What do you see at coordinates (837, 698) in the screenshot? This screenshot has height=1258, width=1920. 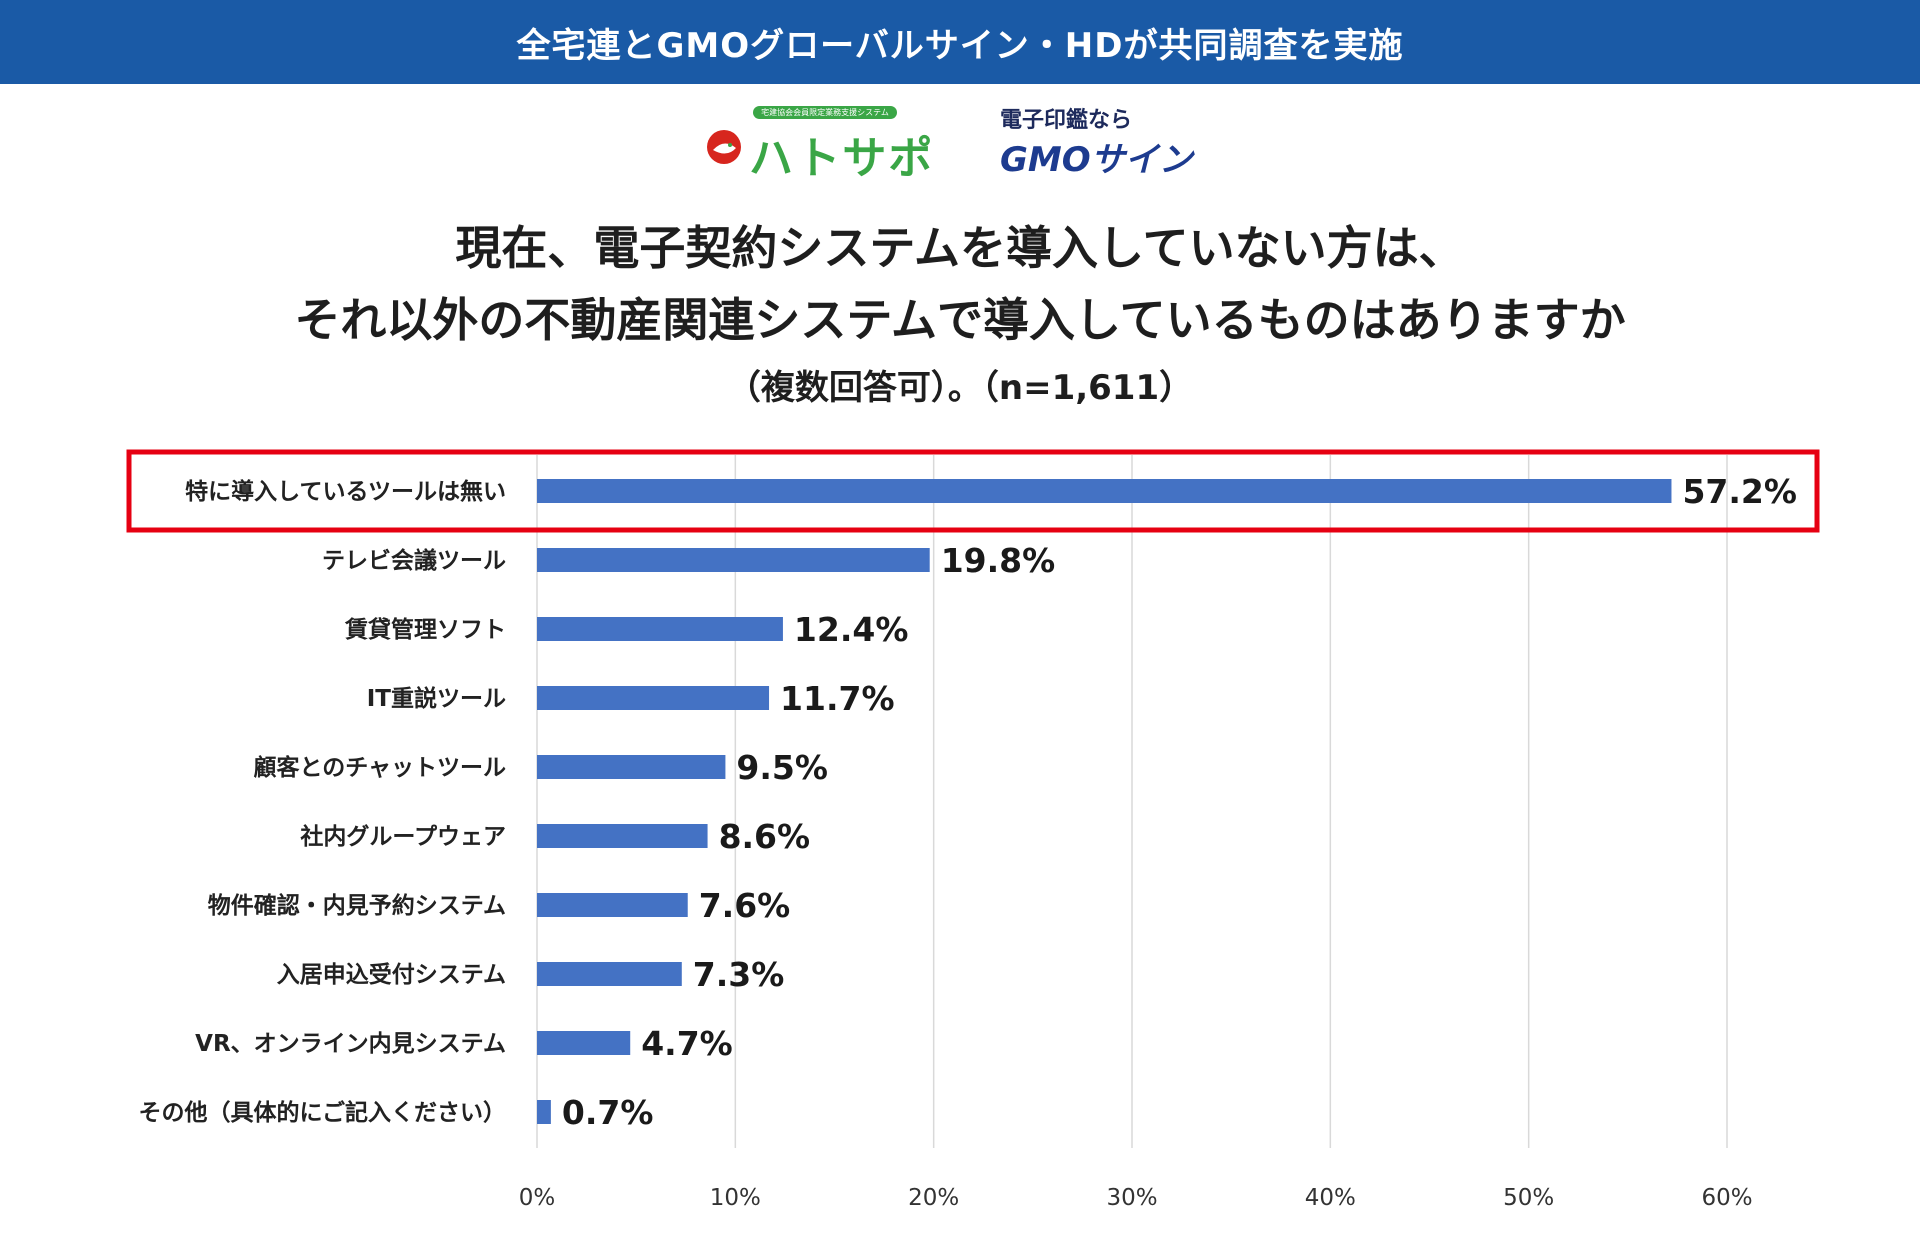 I see `value-label: 11.7%` at bounding box center [837, 698].